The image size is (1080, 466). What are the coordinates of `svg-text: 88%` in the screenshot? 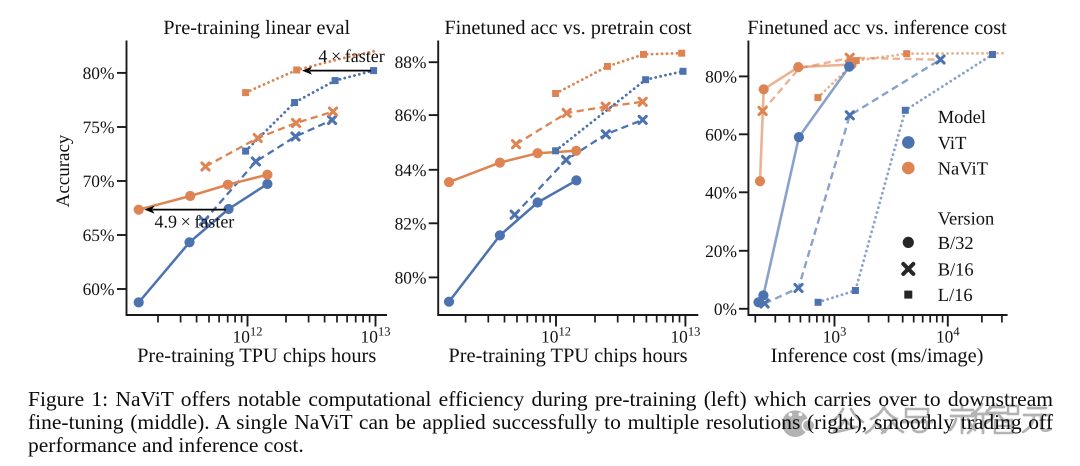 It's located at (411, 62).